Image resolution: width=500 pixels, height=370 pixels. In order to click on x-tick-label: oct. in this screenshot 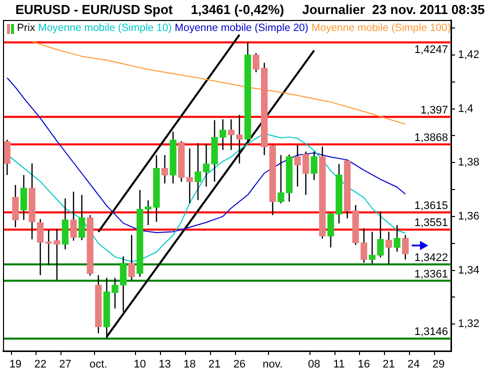, I will do `click(99, 364)`.